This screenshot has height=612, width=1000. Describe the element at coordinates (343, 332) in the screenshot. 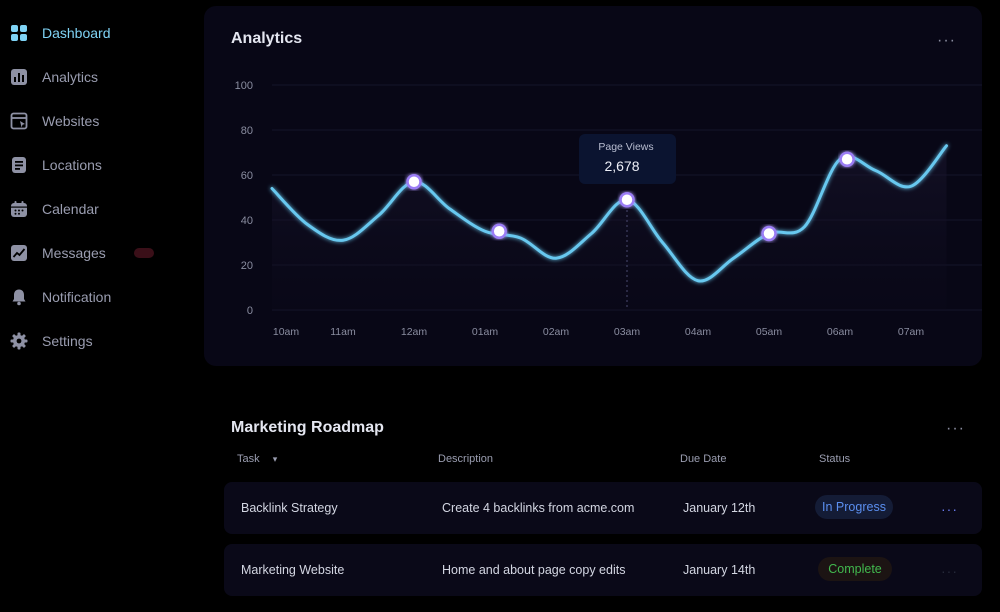

I see `x-tick-label: 11am` at that location.